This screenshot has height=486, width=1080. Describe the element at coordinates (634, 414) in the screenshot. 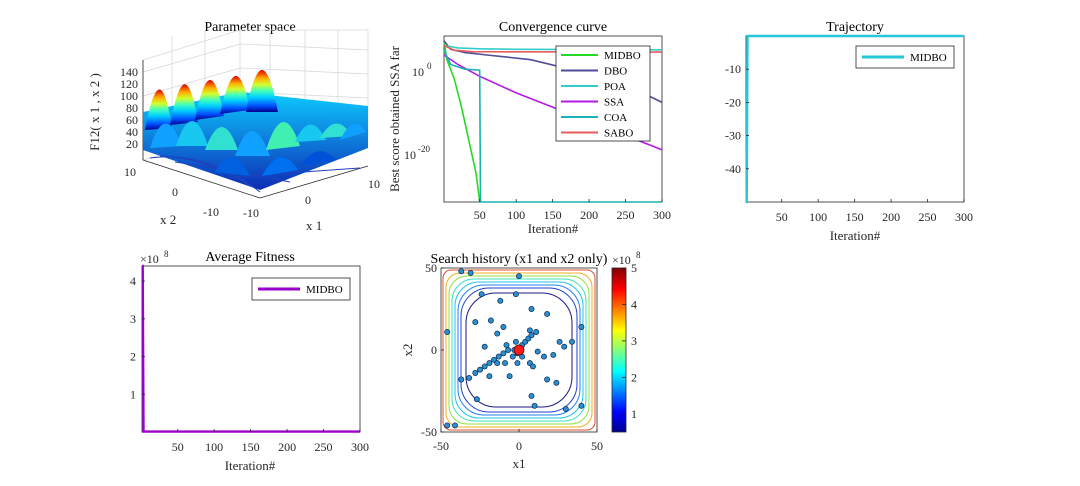

I see `colorbar-tick-label: 1` at that location.